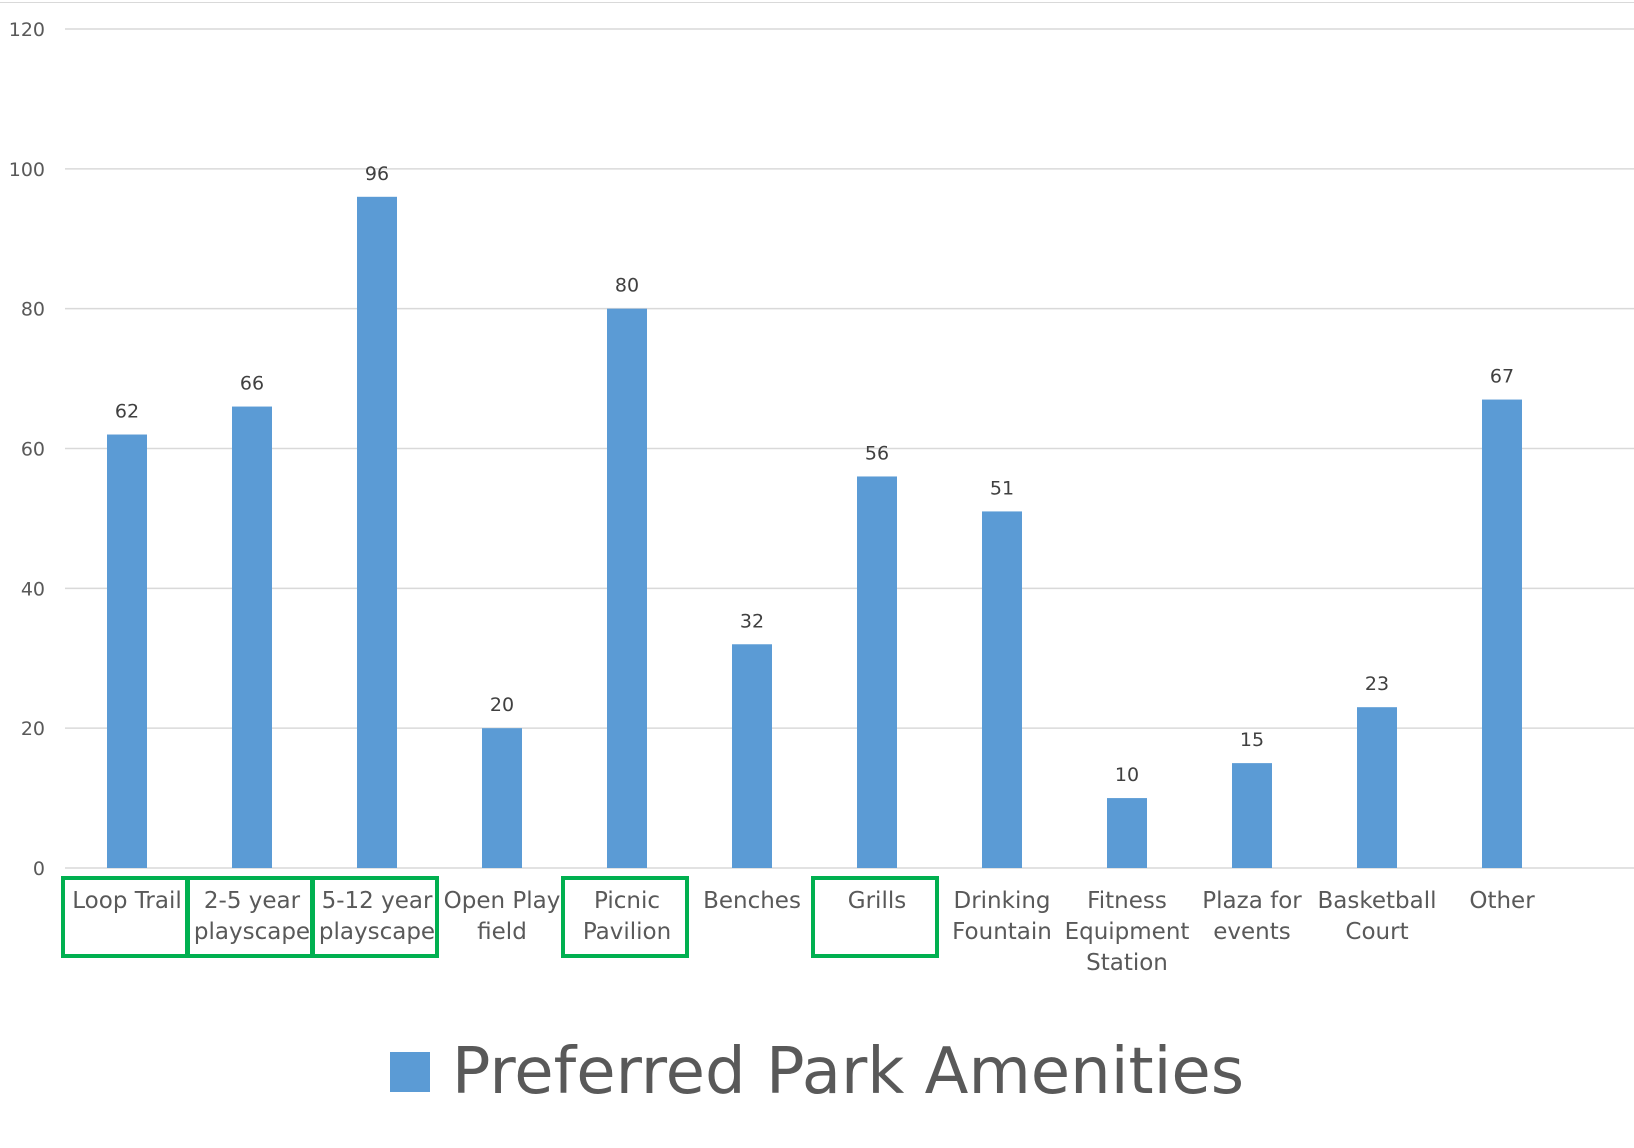 This screenshot has height=1148, width=1634. Describe the element at coordinates (848, 1072) in the screenshot. I see `legend-label: Preferred Park Amenities` at that location.